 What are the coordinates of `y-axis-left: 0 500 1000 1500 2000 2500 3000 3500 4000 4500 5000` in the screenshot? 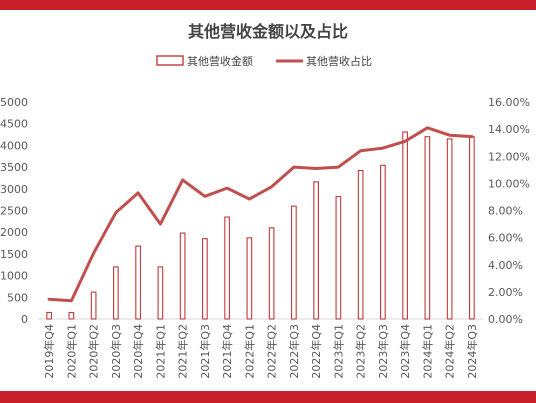 It's located at (14, 211).